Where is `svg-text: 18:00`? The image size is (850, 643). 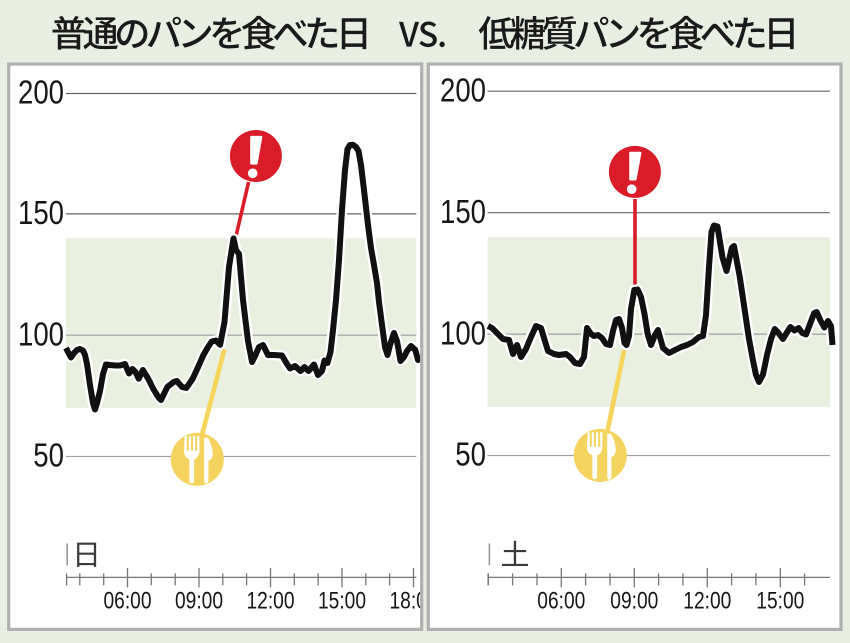
svg-text: 18:00 is located at coordinates (414, 601).